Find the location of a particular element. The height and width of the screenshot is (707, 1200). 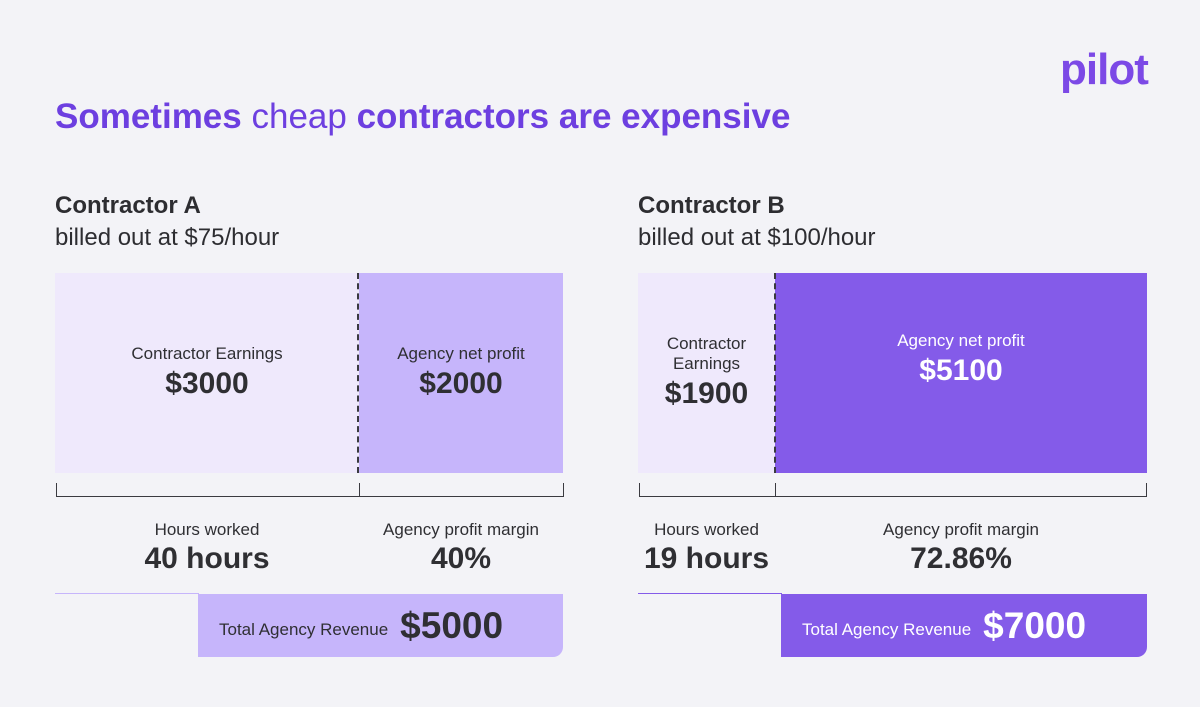

contractor-a-name: Contractor A is located at coordinates (128, 205).